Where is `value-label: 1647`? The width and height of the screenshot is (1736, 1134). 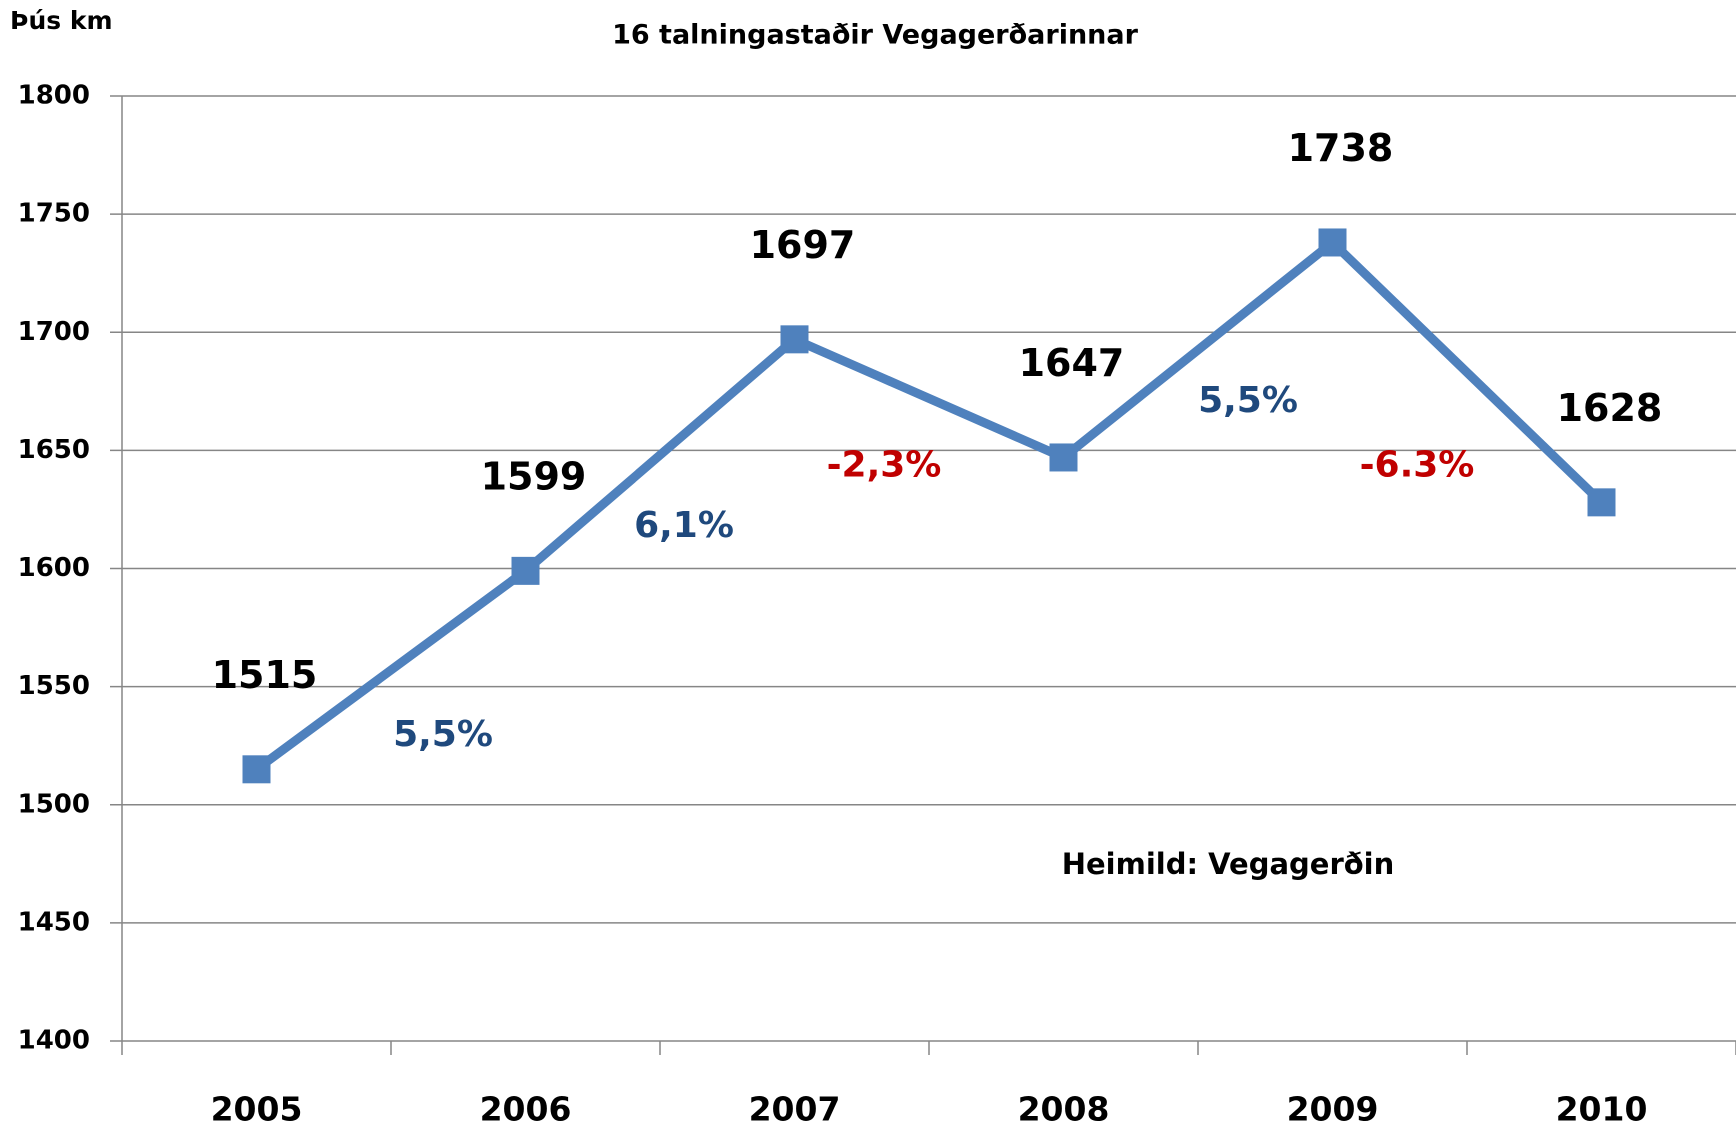 value-label: 1647 is located at coordinates (1072, 363).